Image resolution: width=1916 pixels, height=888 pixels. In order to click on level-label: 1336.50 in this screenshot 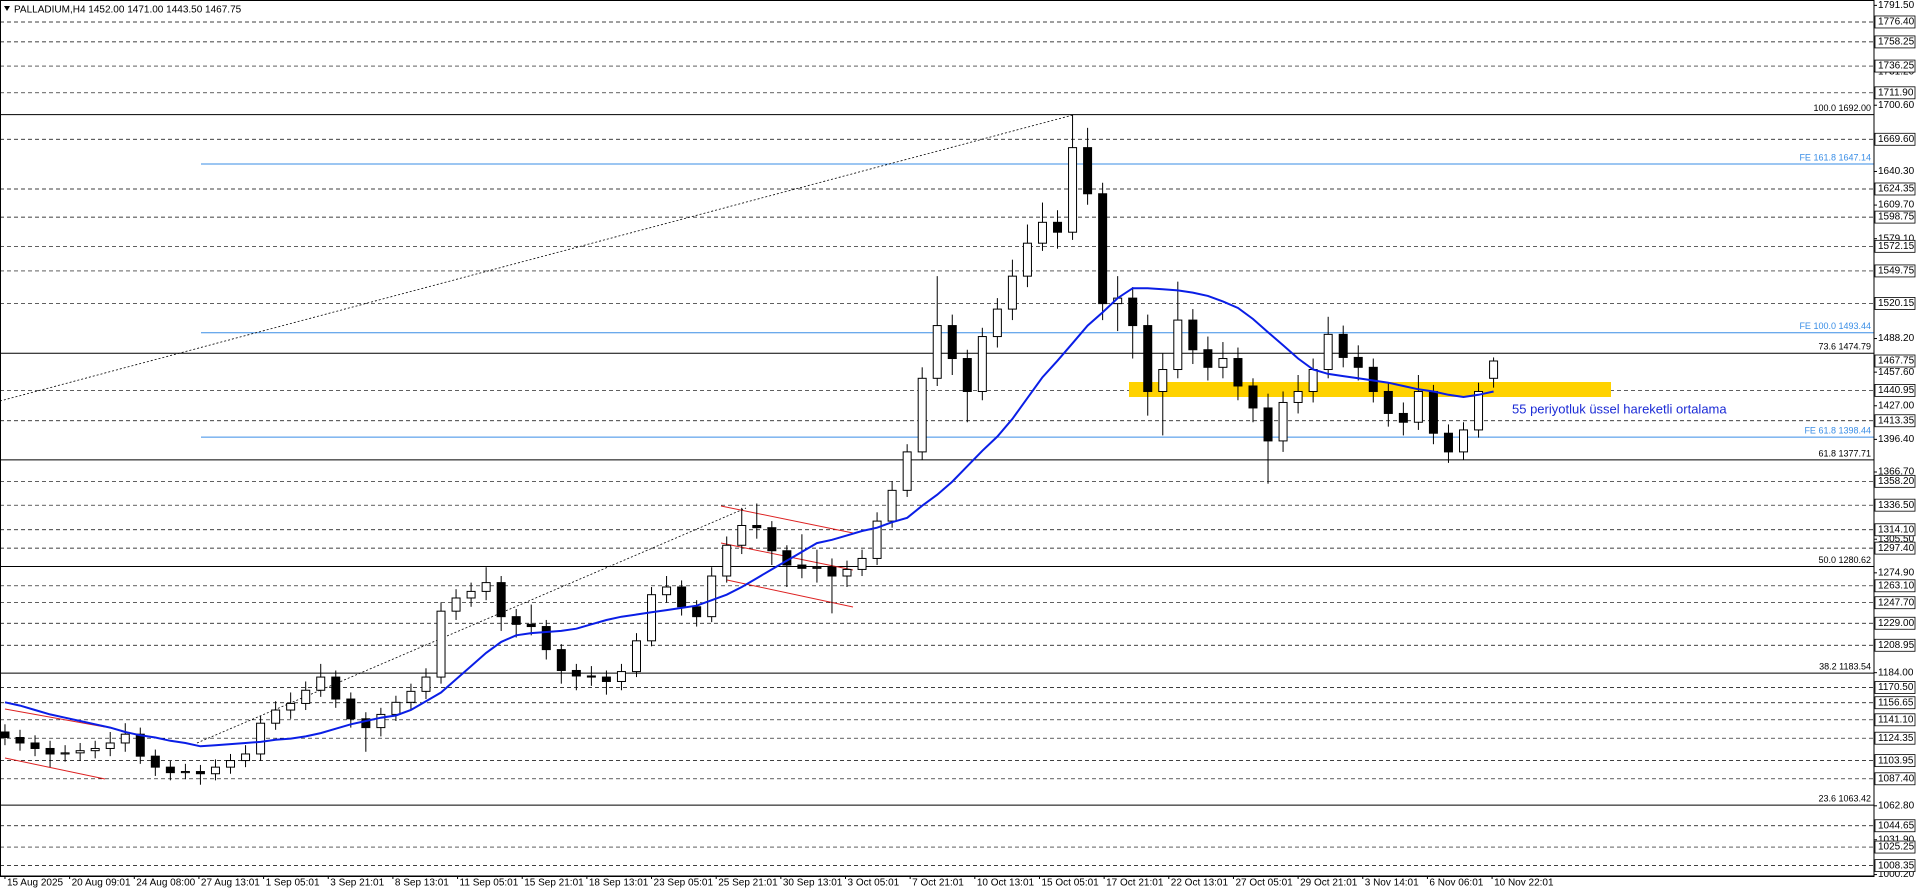, I will do `click(1896, 505)`.